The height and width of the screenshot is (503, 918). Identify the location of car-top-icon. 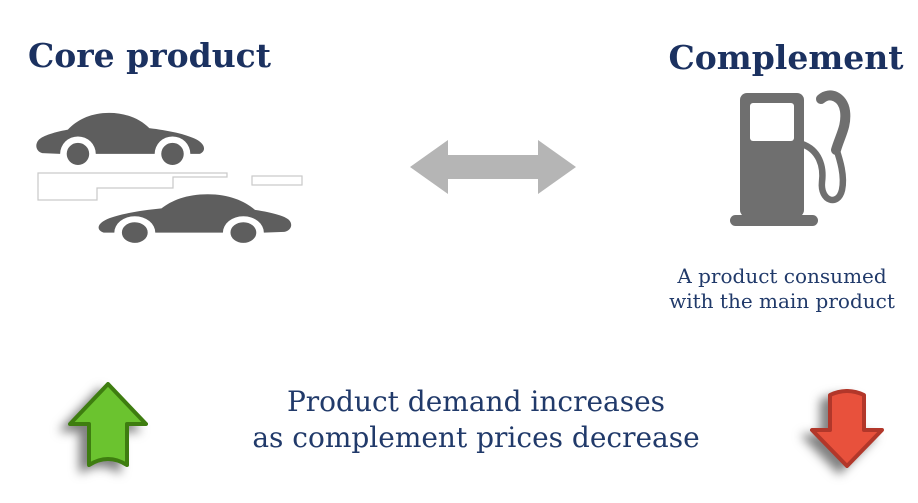
(120, 139).